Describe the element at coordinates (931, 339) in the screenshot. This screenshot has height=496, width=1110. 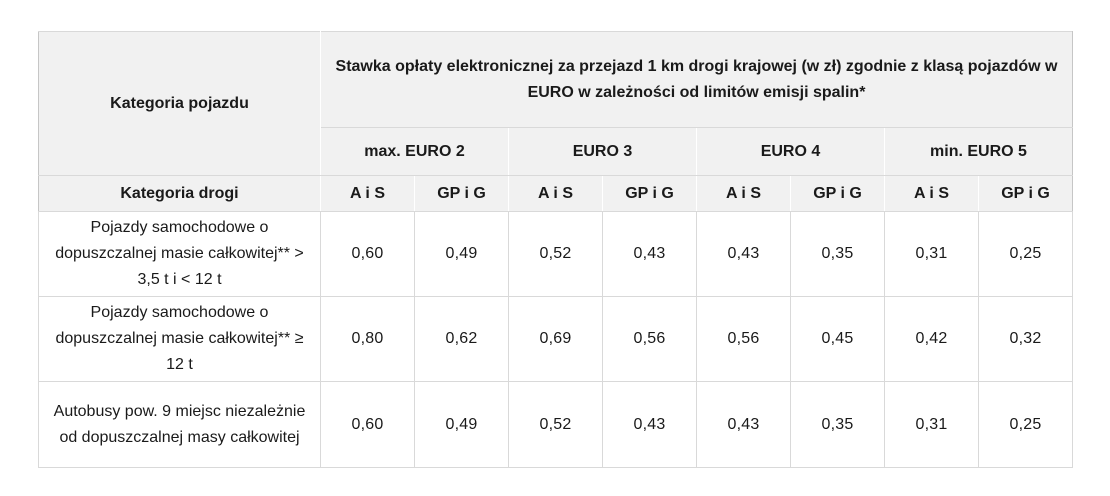
I see `rate-cell: 0,42` at that location.